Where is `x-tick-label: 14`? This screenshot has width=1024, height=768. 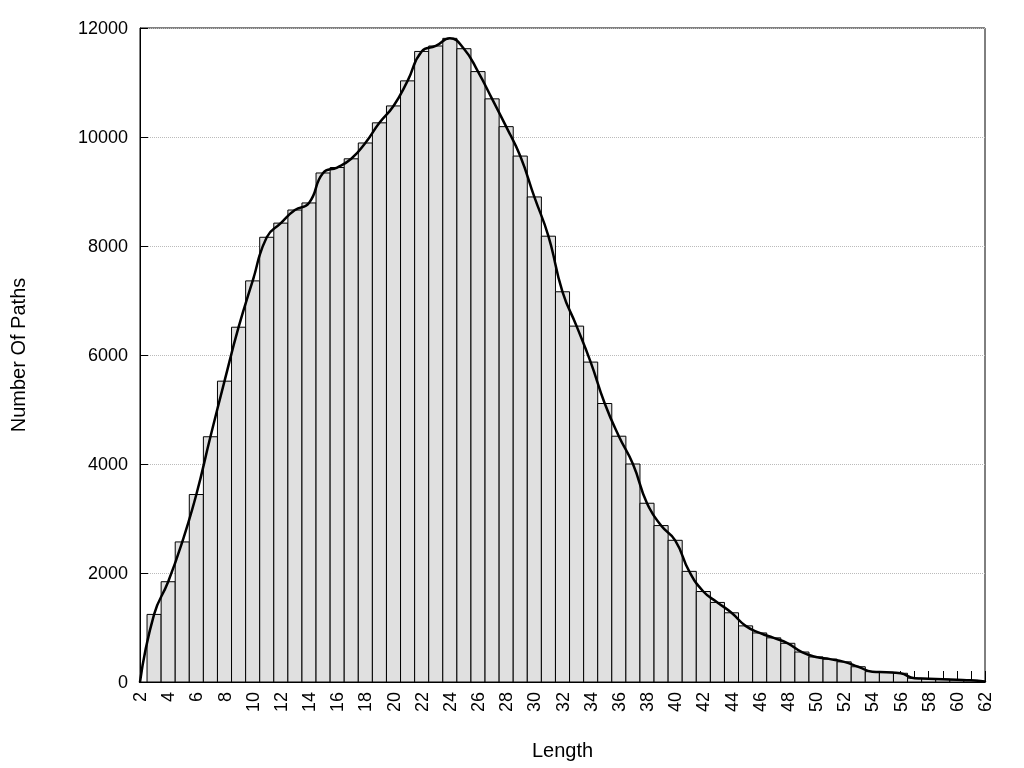
x-tick-label: 14 is located at coordinates (309, 702).